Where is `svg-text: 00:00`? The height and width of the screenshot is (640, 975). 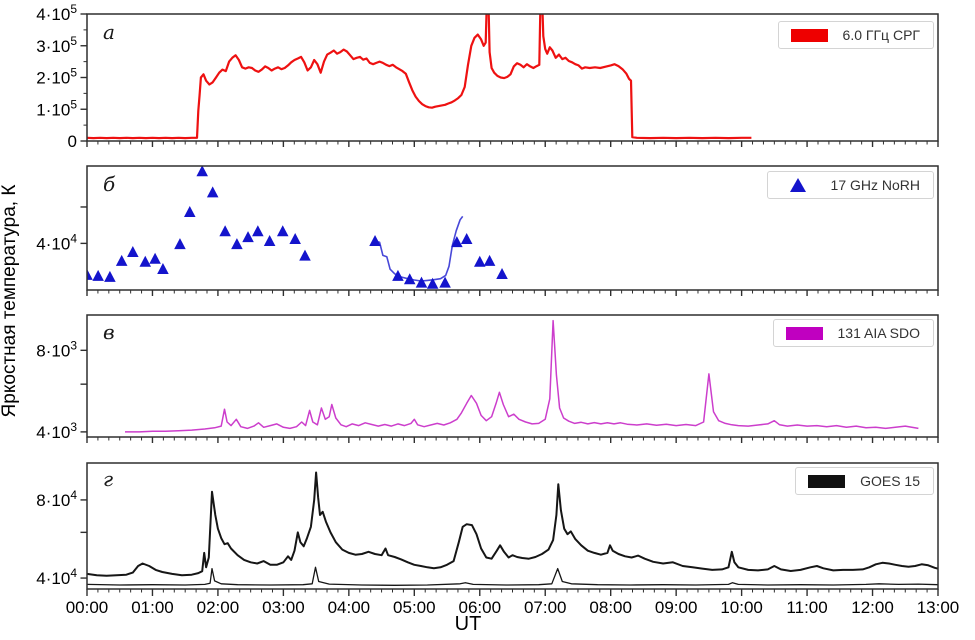 svg-text: 00:00 is located at coordinates (87, 607).